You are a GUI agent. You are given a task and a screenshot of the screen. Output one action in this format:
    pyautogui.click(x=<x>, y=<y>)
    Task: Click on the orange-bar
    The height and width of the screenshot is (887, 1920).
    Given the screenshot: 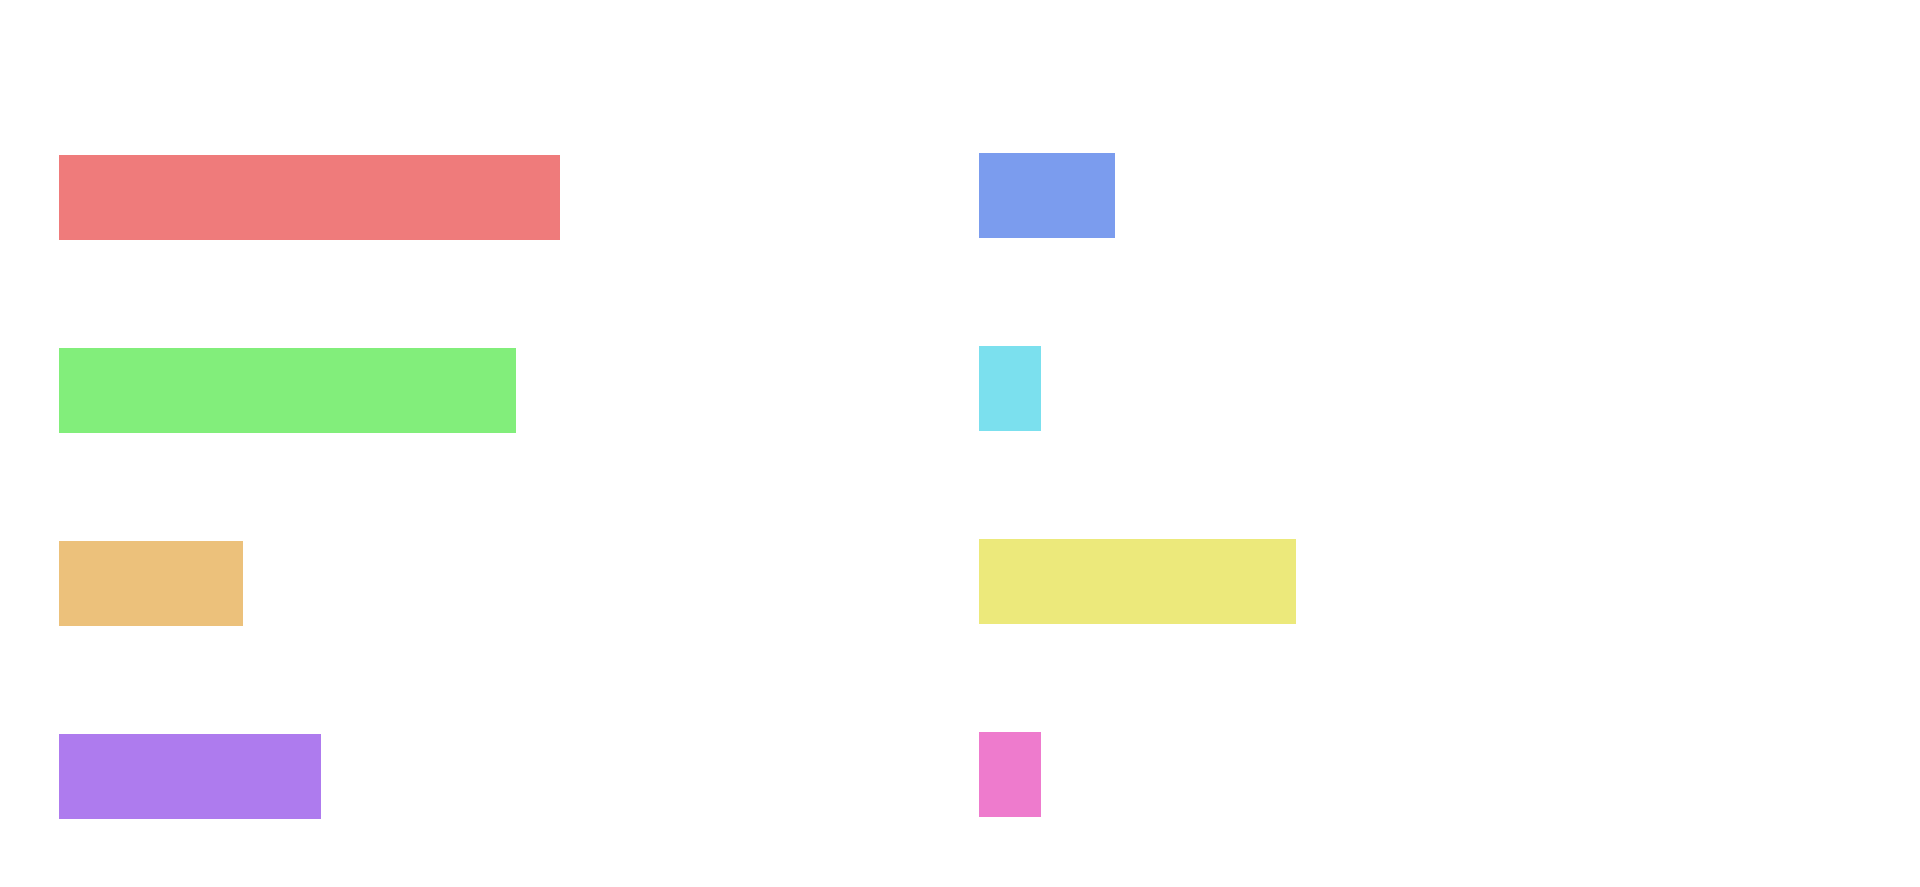 What is the action you would take?
    pyautogui.click(x=151, y=583)
    